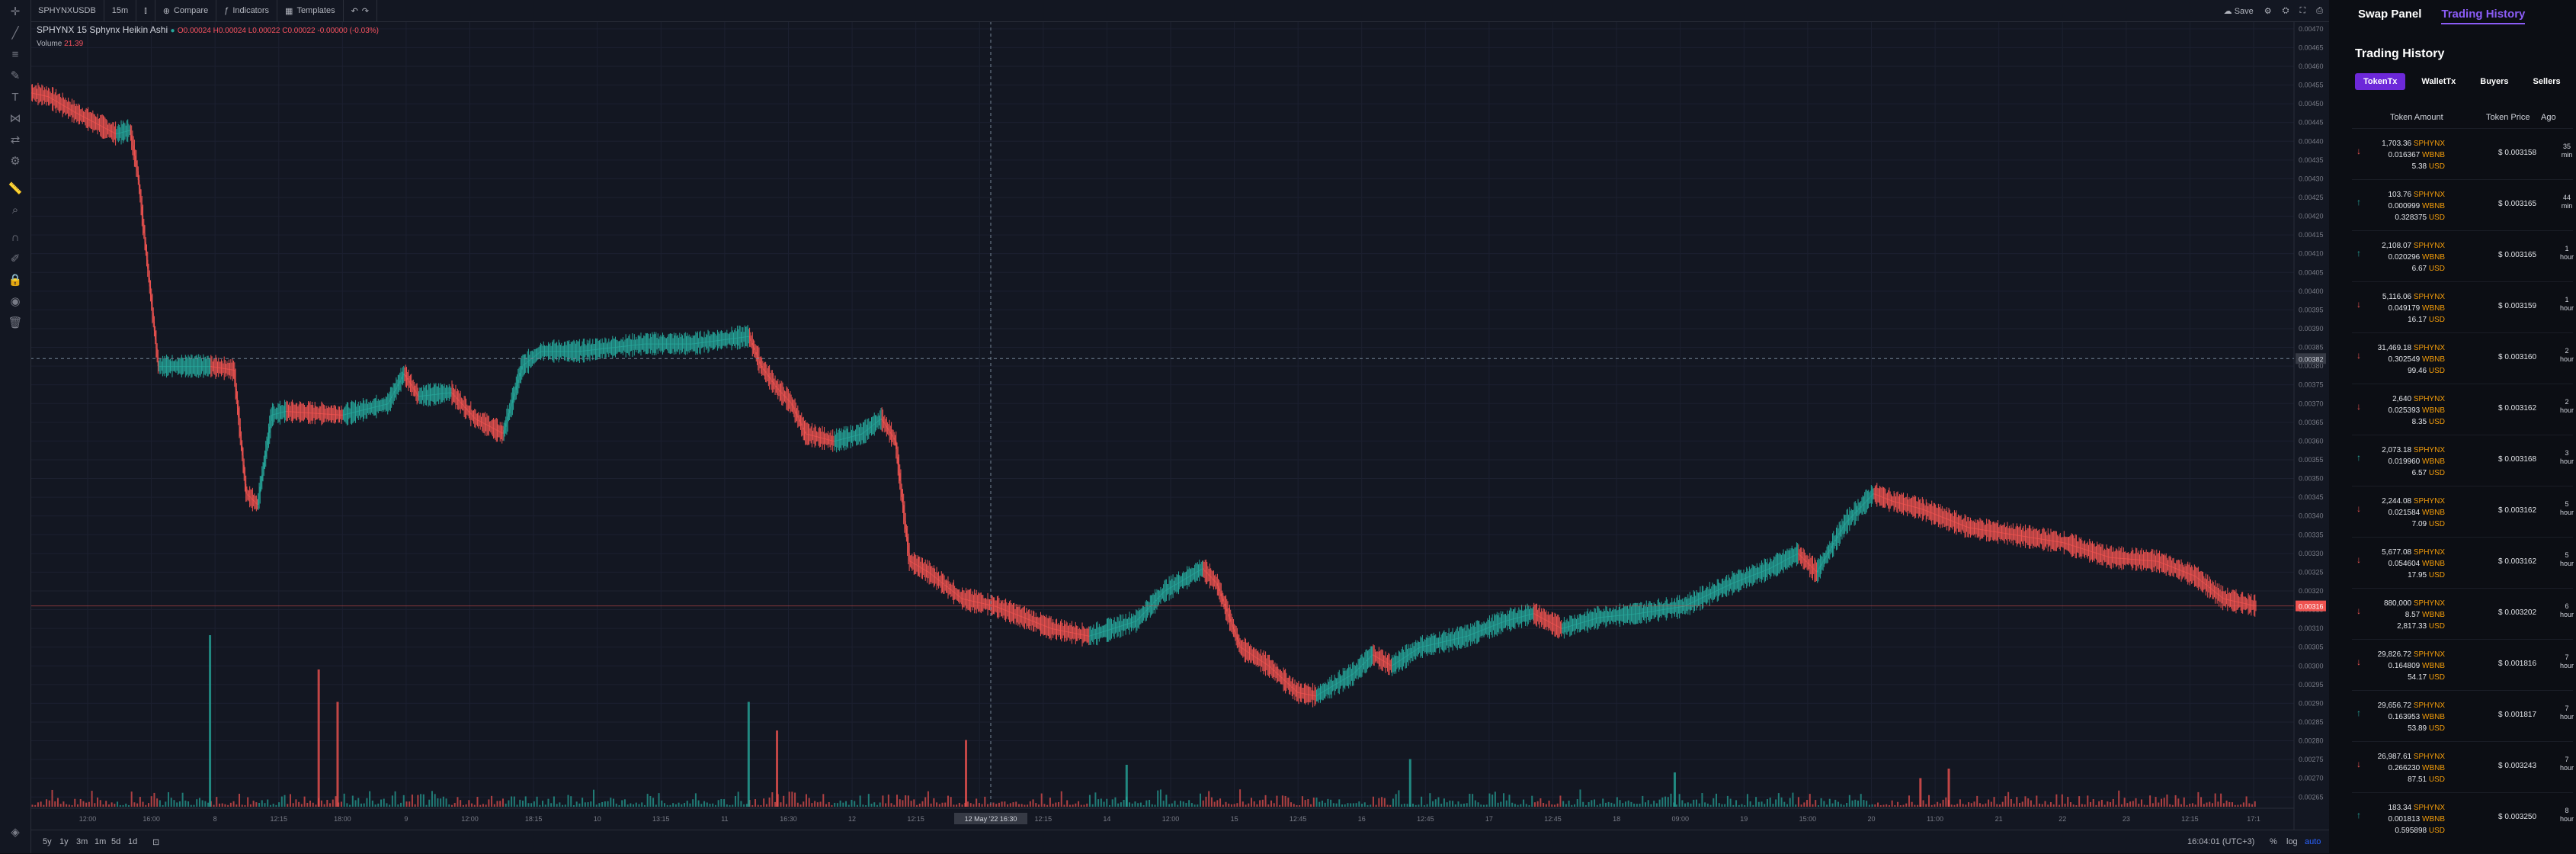  What do you see at coordinates (2311, 741) in the screenshot?
I see `price-tick-label: 0.00280` at bounding box center [2311, 741].